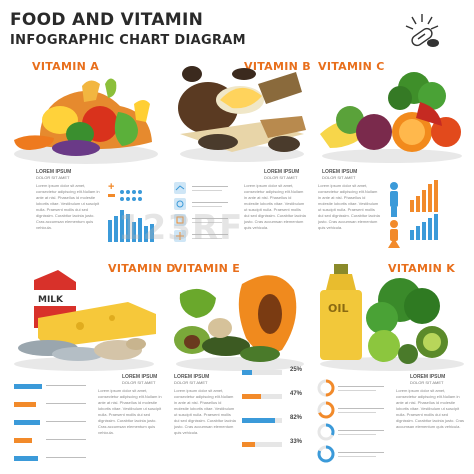 The image size is (474, 474). What do you see at coordinates (142, 268) in the screenshot?
I see `vitamin-d-title: VITAMIN D` at bounding box center [142, 268].